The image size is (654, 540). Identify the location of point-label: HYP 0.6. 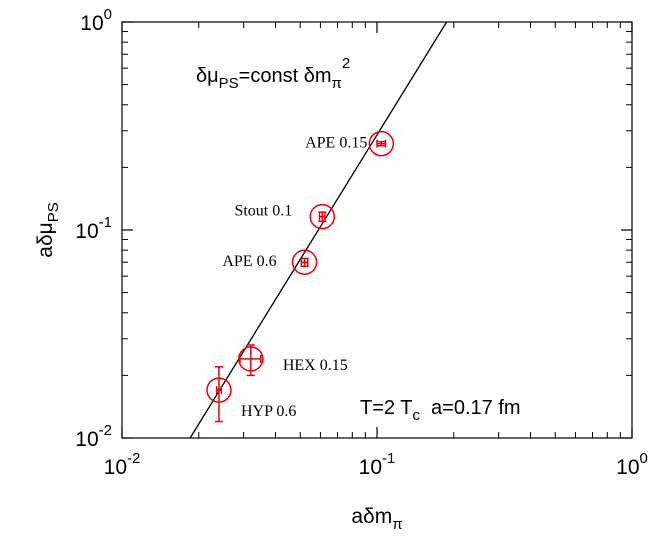
(268, 411).